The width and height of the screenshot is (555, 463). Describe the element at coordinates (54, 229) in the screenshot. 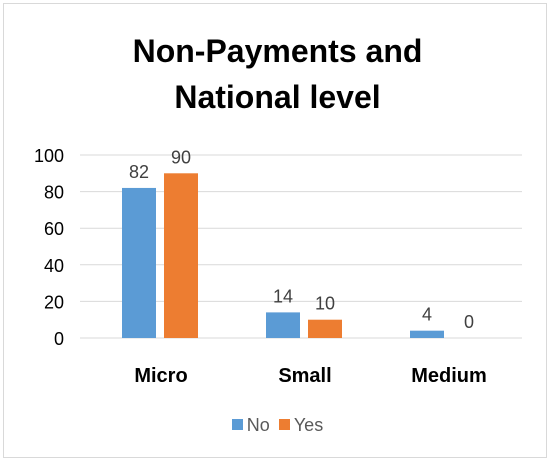

I see `y-tick-label: 60` at that location.